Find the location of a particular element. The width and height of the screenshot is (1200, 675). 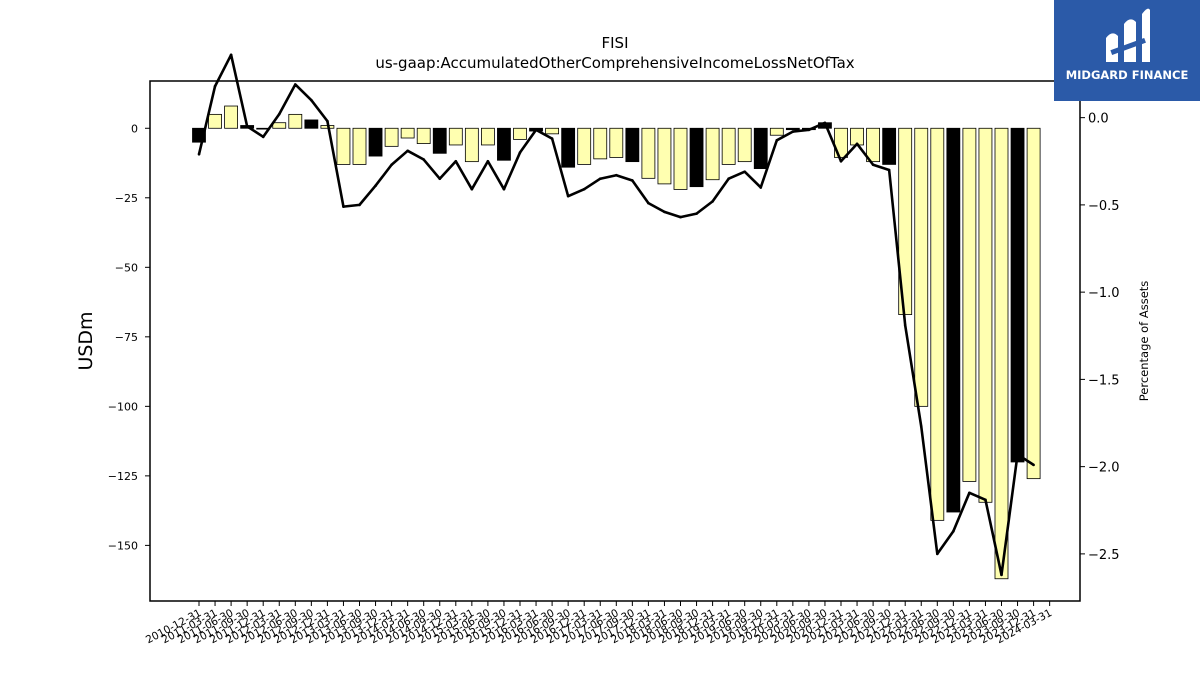

y2-axis-label: Percentage of Assets is located at coordinates (1144, 341).